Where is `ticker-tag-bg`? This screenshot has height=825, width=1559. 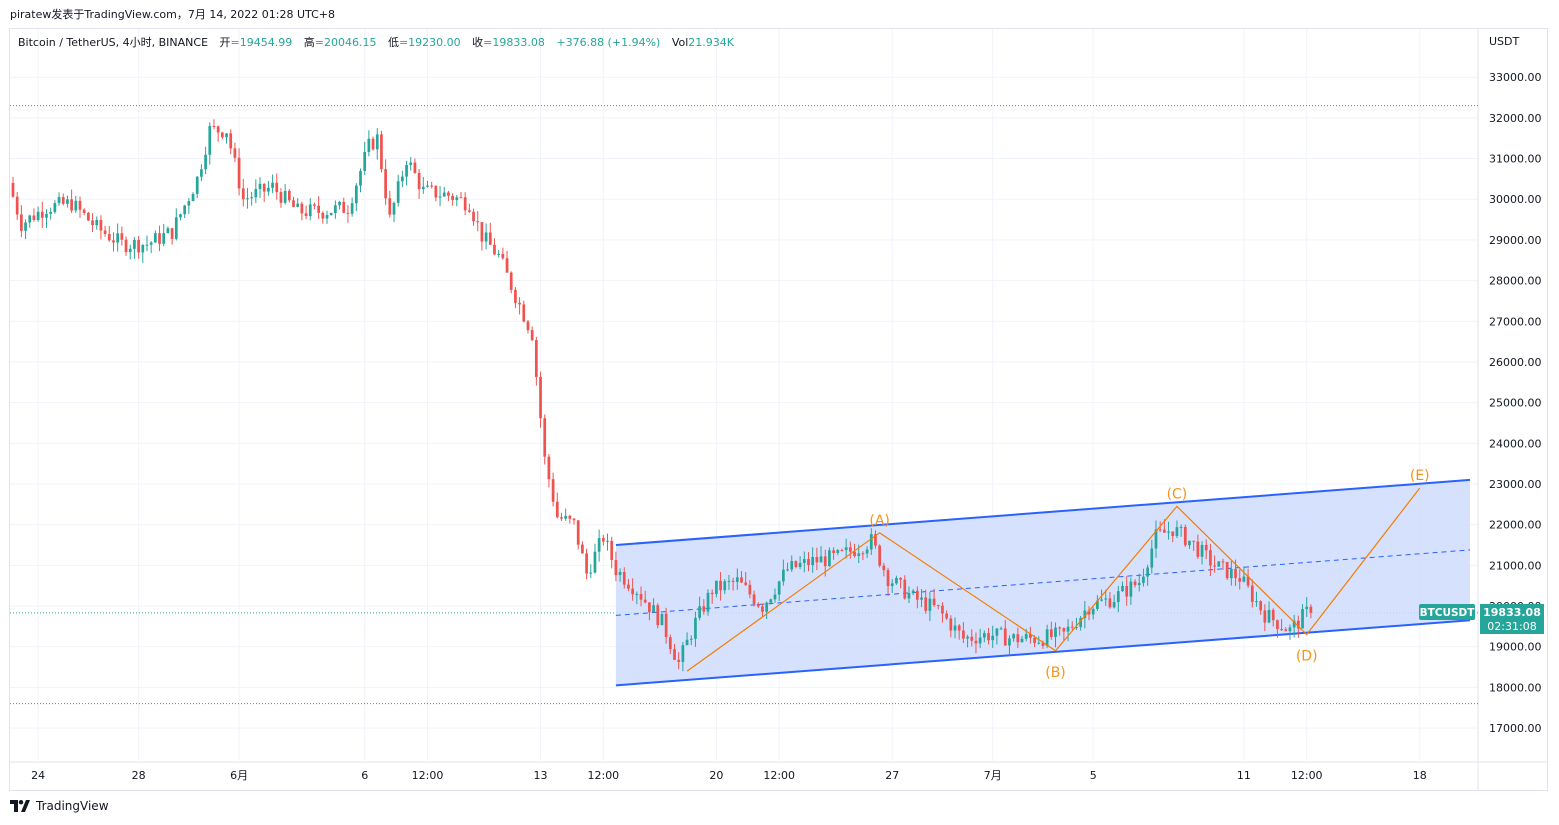
ticker-tag-bg is located at coordinates (1447, 612).